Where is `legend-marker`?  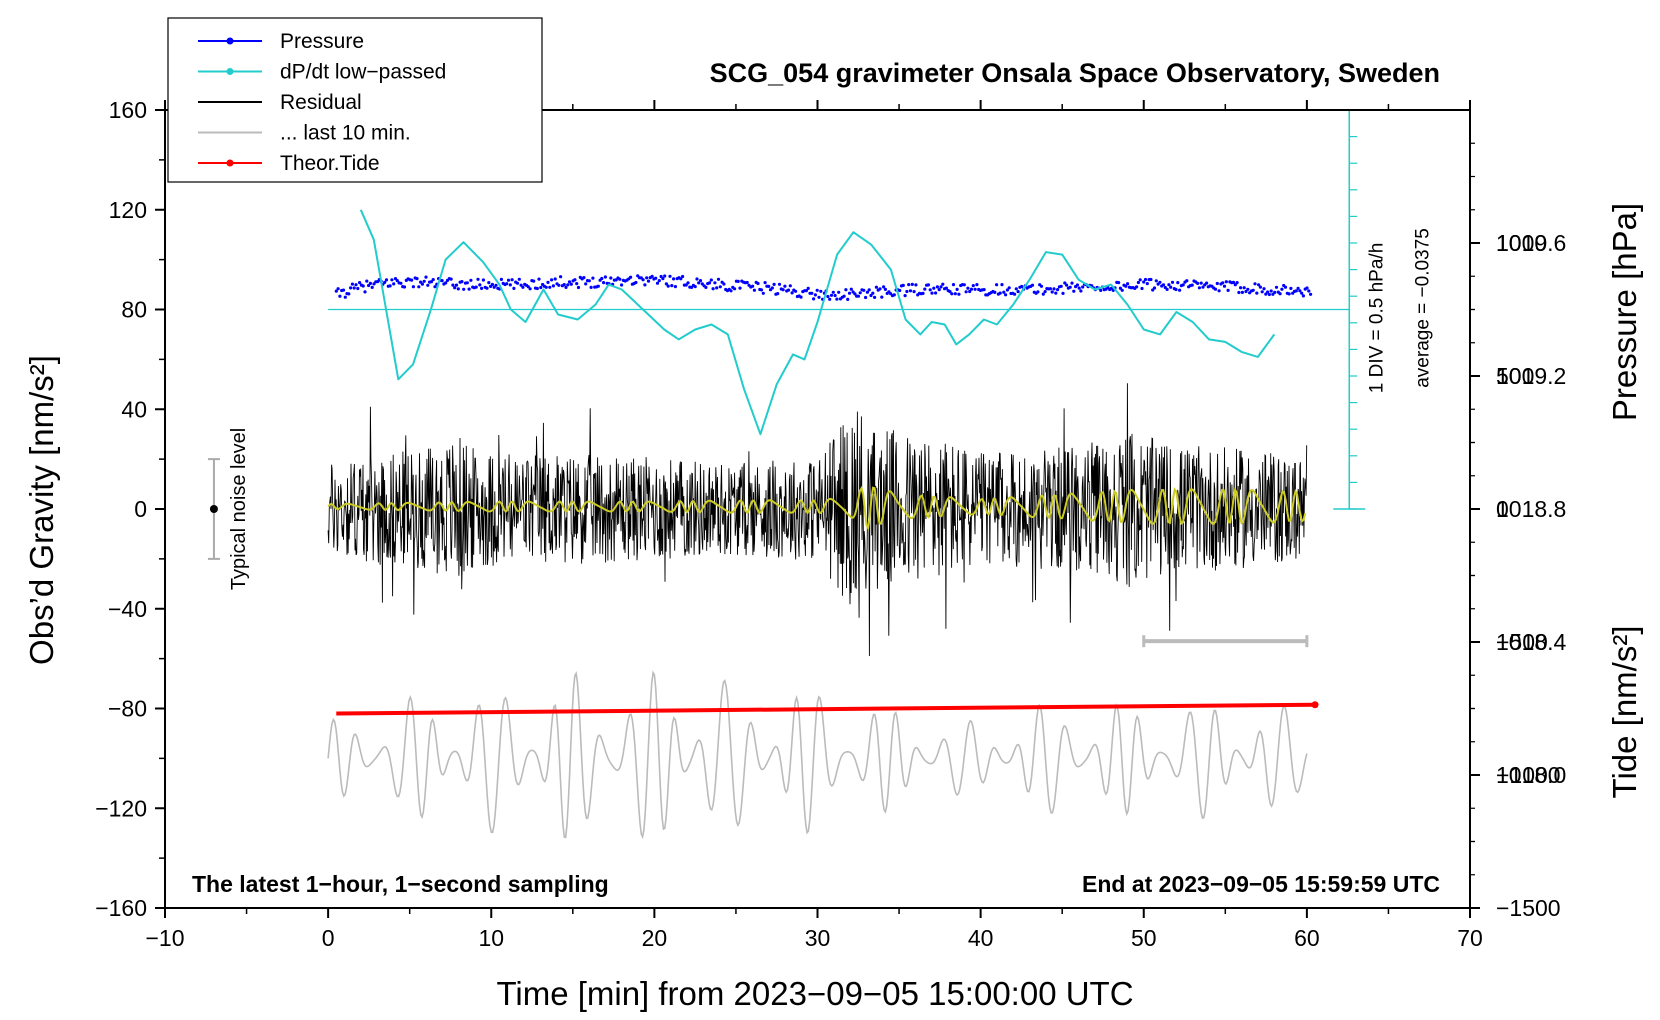
legend-marker is located at coordinates (230, 41).